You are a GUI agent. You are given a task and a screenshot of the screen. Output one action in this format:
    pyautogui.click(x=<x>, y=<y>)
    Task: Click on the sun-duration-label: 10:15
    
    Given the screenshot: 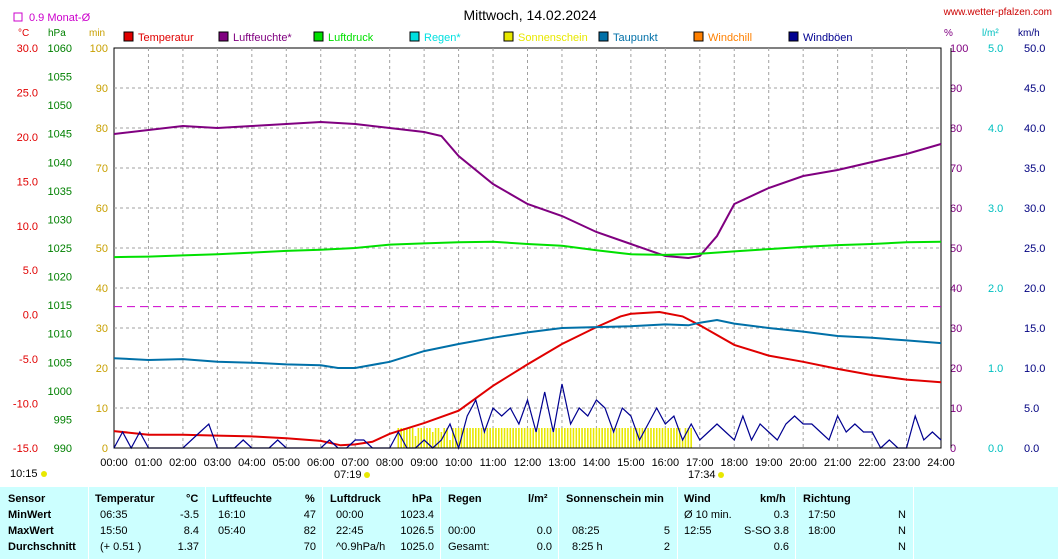 What is the action you would take?
    pyautogui.click(x=24, y=474)
    